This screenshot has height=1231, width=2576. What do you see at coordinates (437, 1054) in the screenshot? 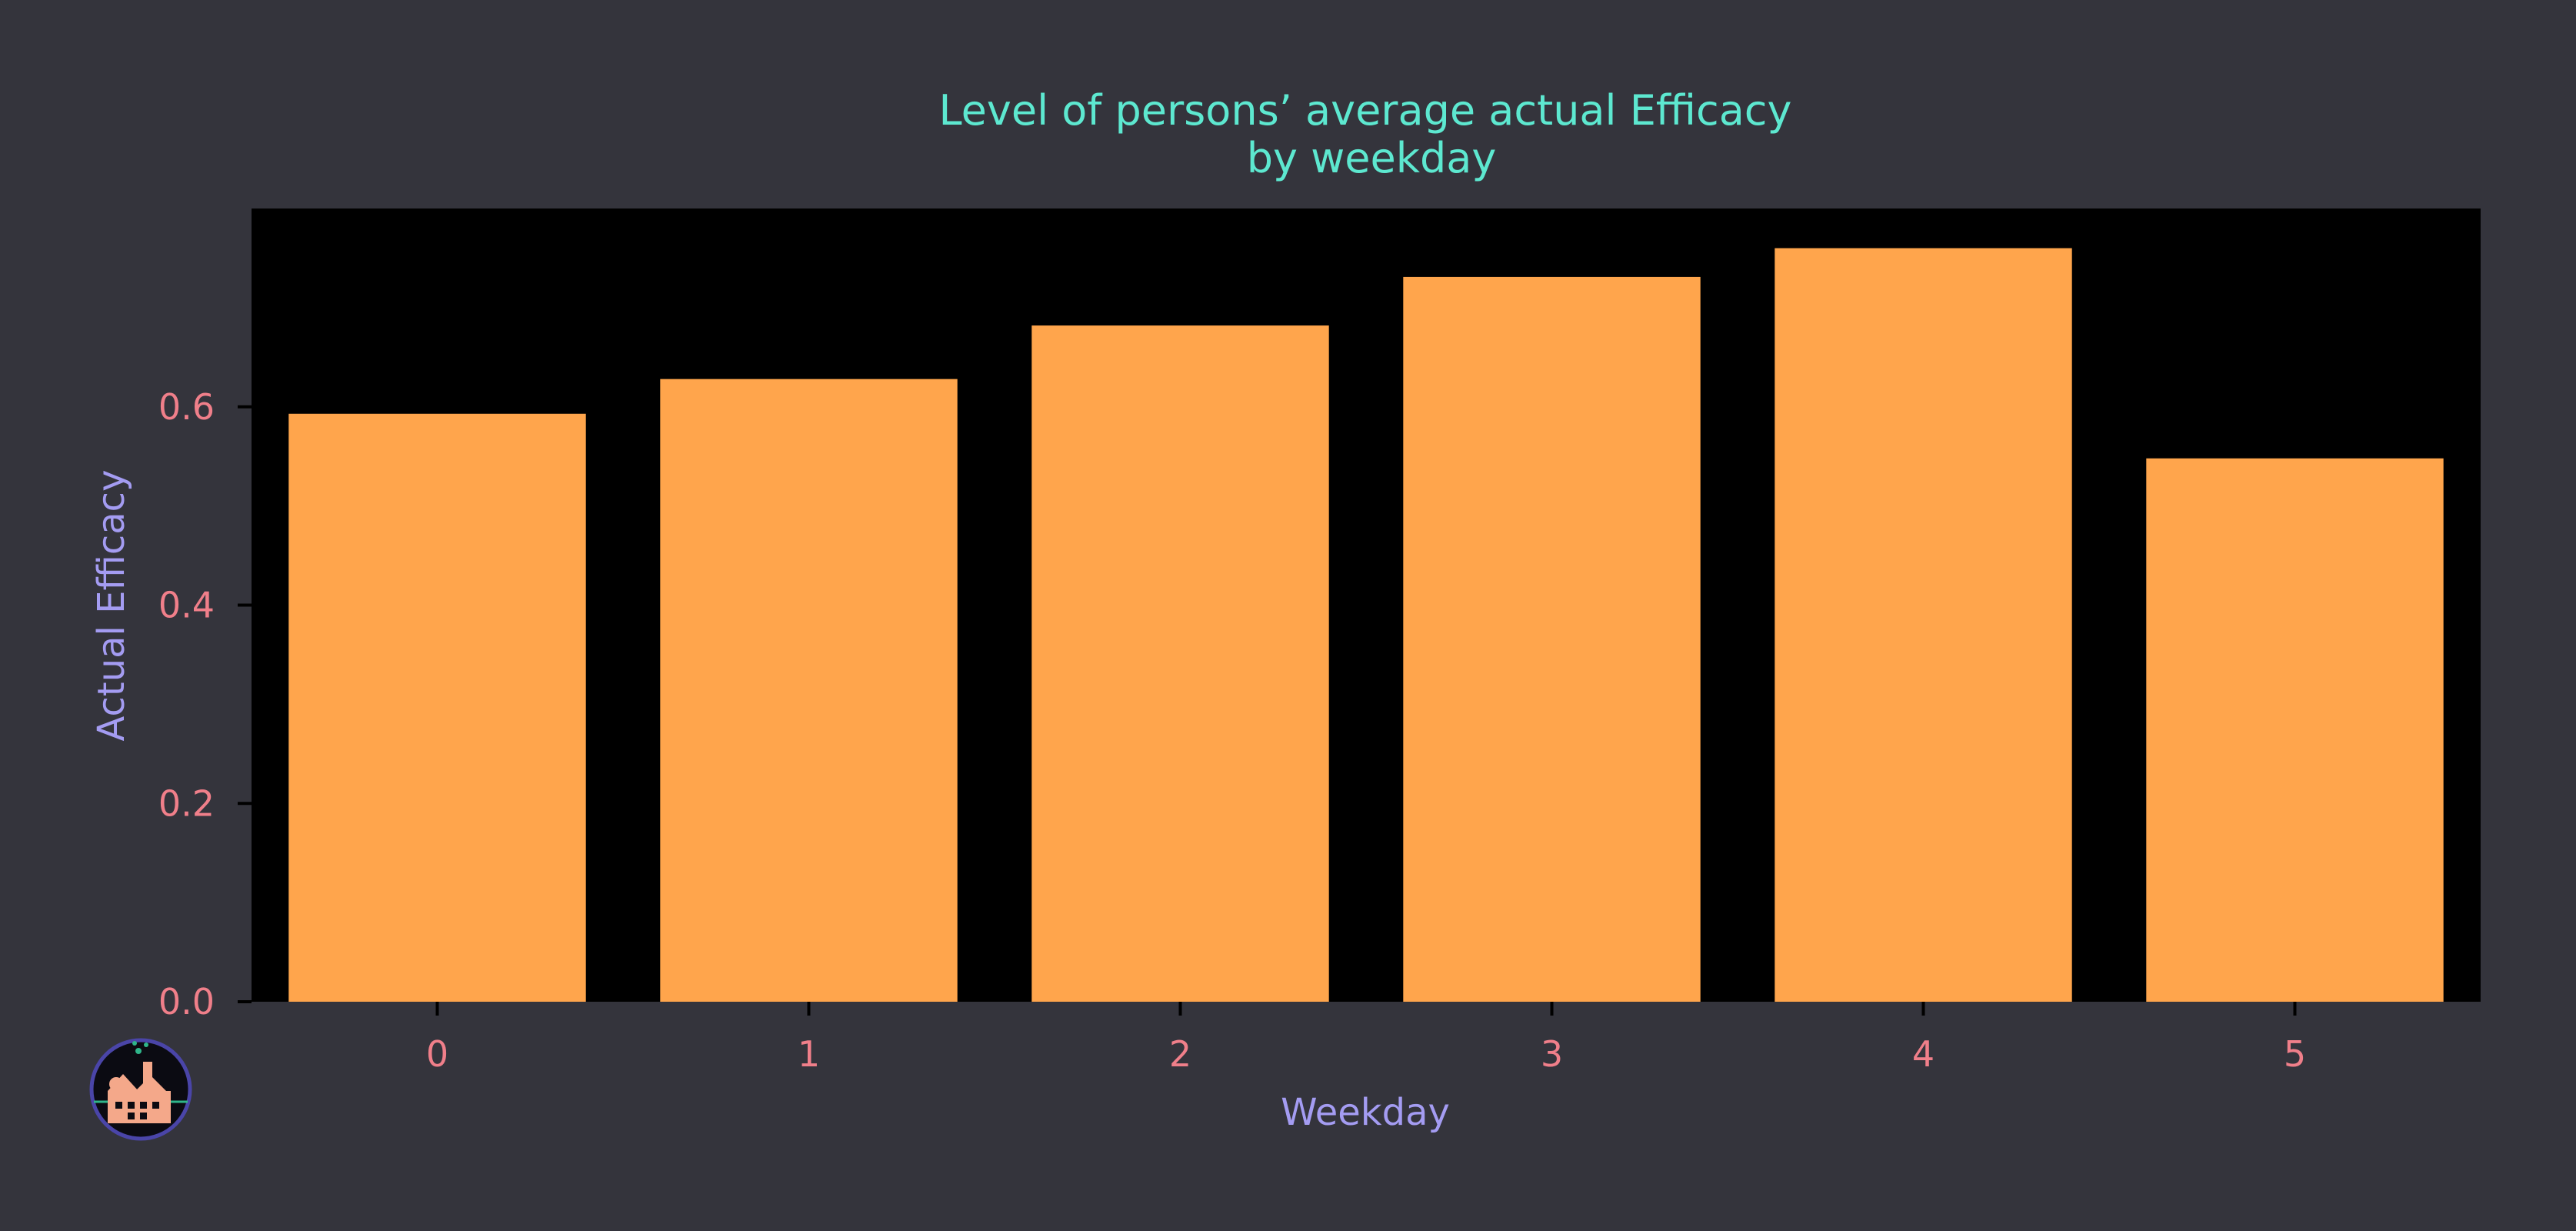
I see `x-tick-label: 0` at bounding box center [437, 1054].